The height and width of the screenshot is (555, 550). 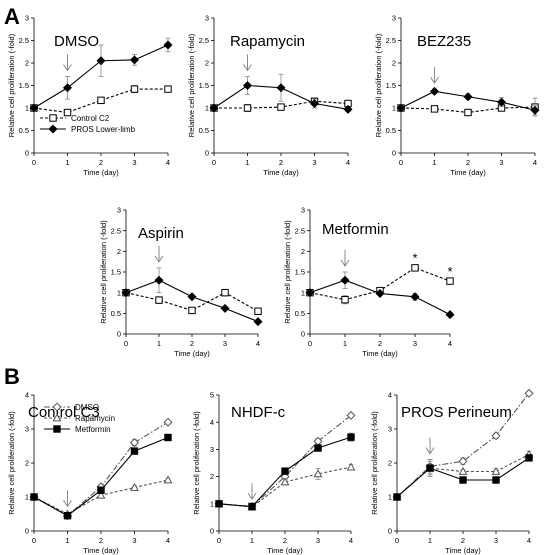 What do you see at coordinates (76, 41) in the screenshot?
I see `chart-title: DMSO` at bounding box center [76, 41].